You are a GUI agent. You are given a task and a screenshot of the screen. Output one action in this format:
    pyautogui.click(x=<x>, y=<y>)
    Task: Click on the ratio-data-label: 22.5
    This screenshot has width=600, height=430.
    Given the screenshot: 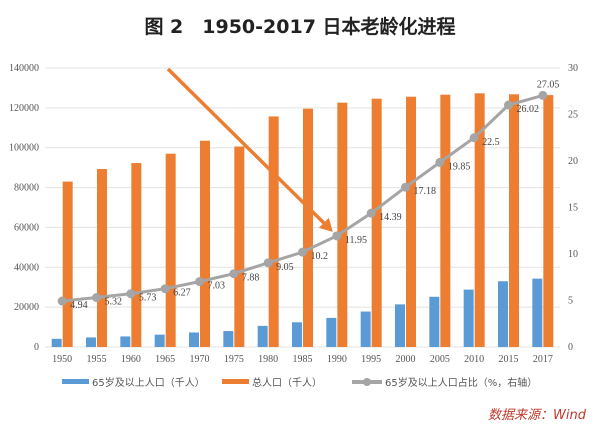 What is the action you would take?
    pyautogui.click(x=491, y=142)
    